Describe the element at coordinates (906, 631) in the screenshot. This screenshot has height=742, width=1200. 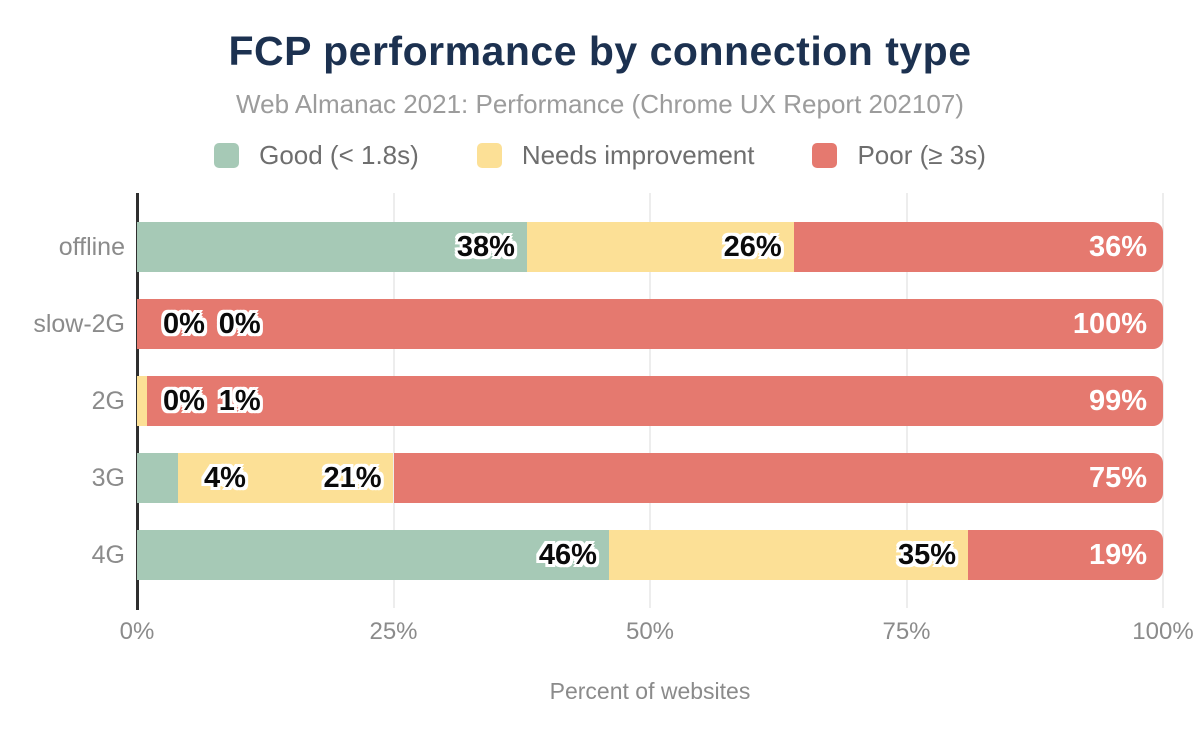
I see `x-tick-75%: 75%` at that location.